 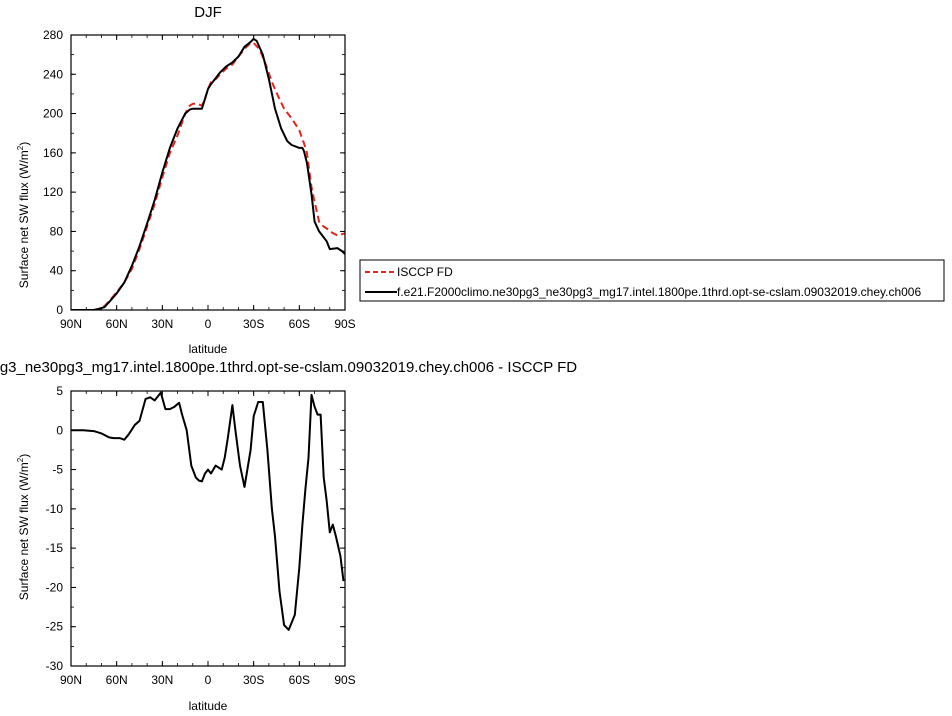 I want to click on top-ytick-label: 240, so click(x=53, y=74).